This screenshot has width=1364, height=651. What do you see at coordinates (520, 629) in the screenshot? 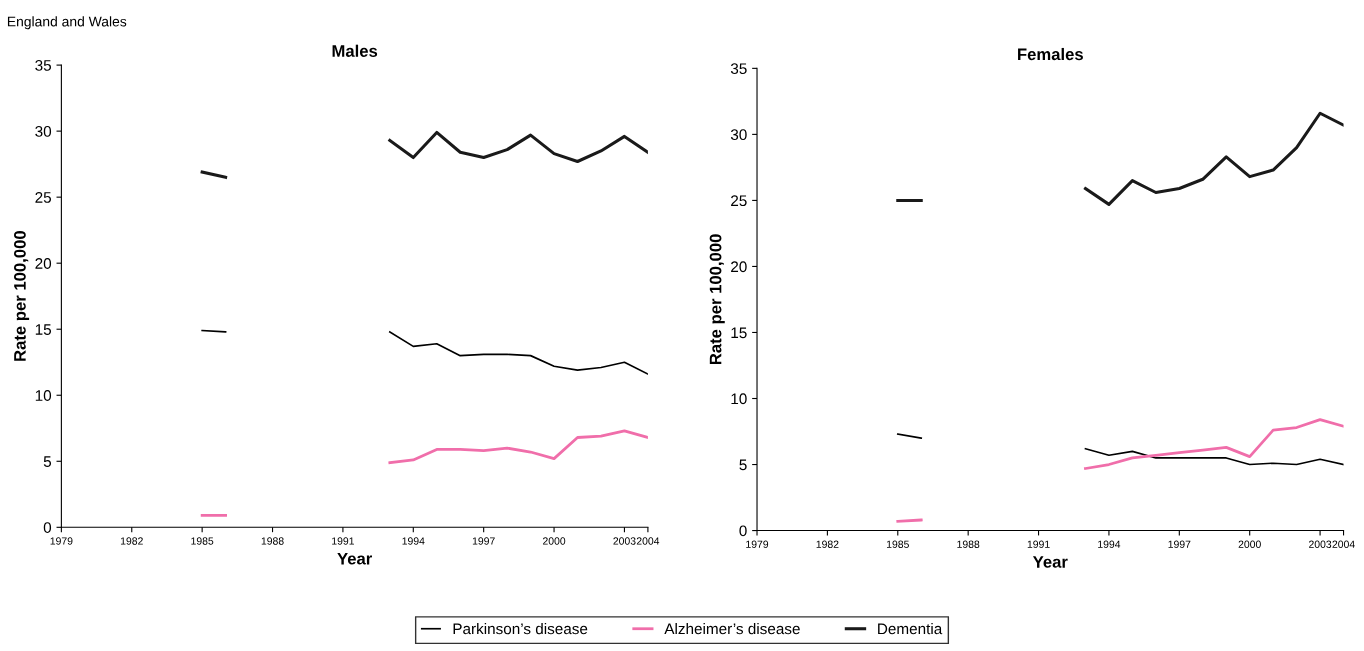
I see `legend-label: Parkinson’s disease` at bounding box center [520, 629].